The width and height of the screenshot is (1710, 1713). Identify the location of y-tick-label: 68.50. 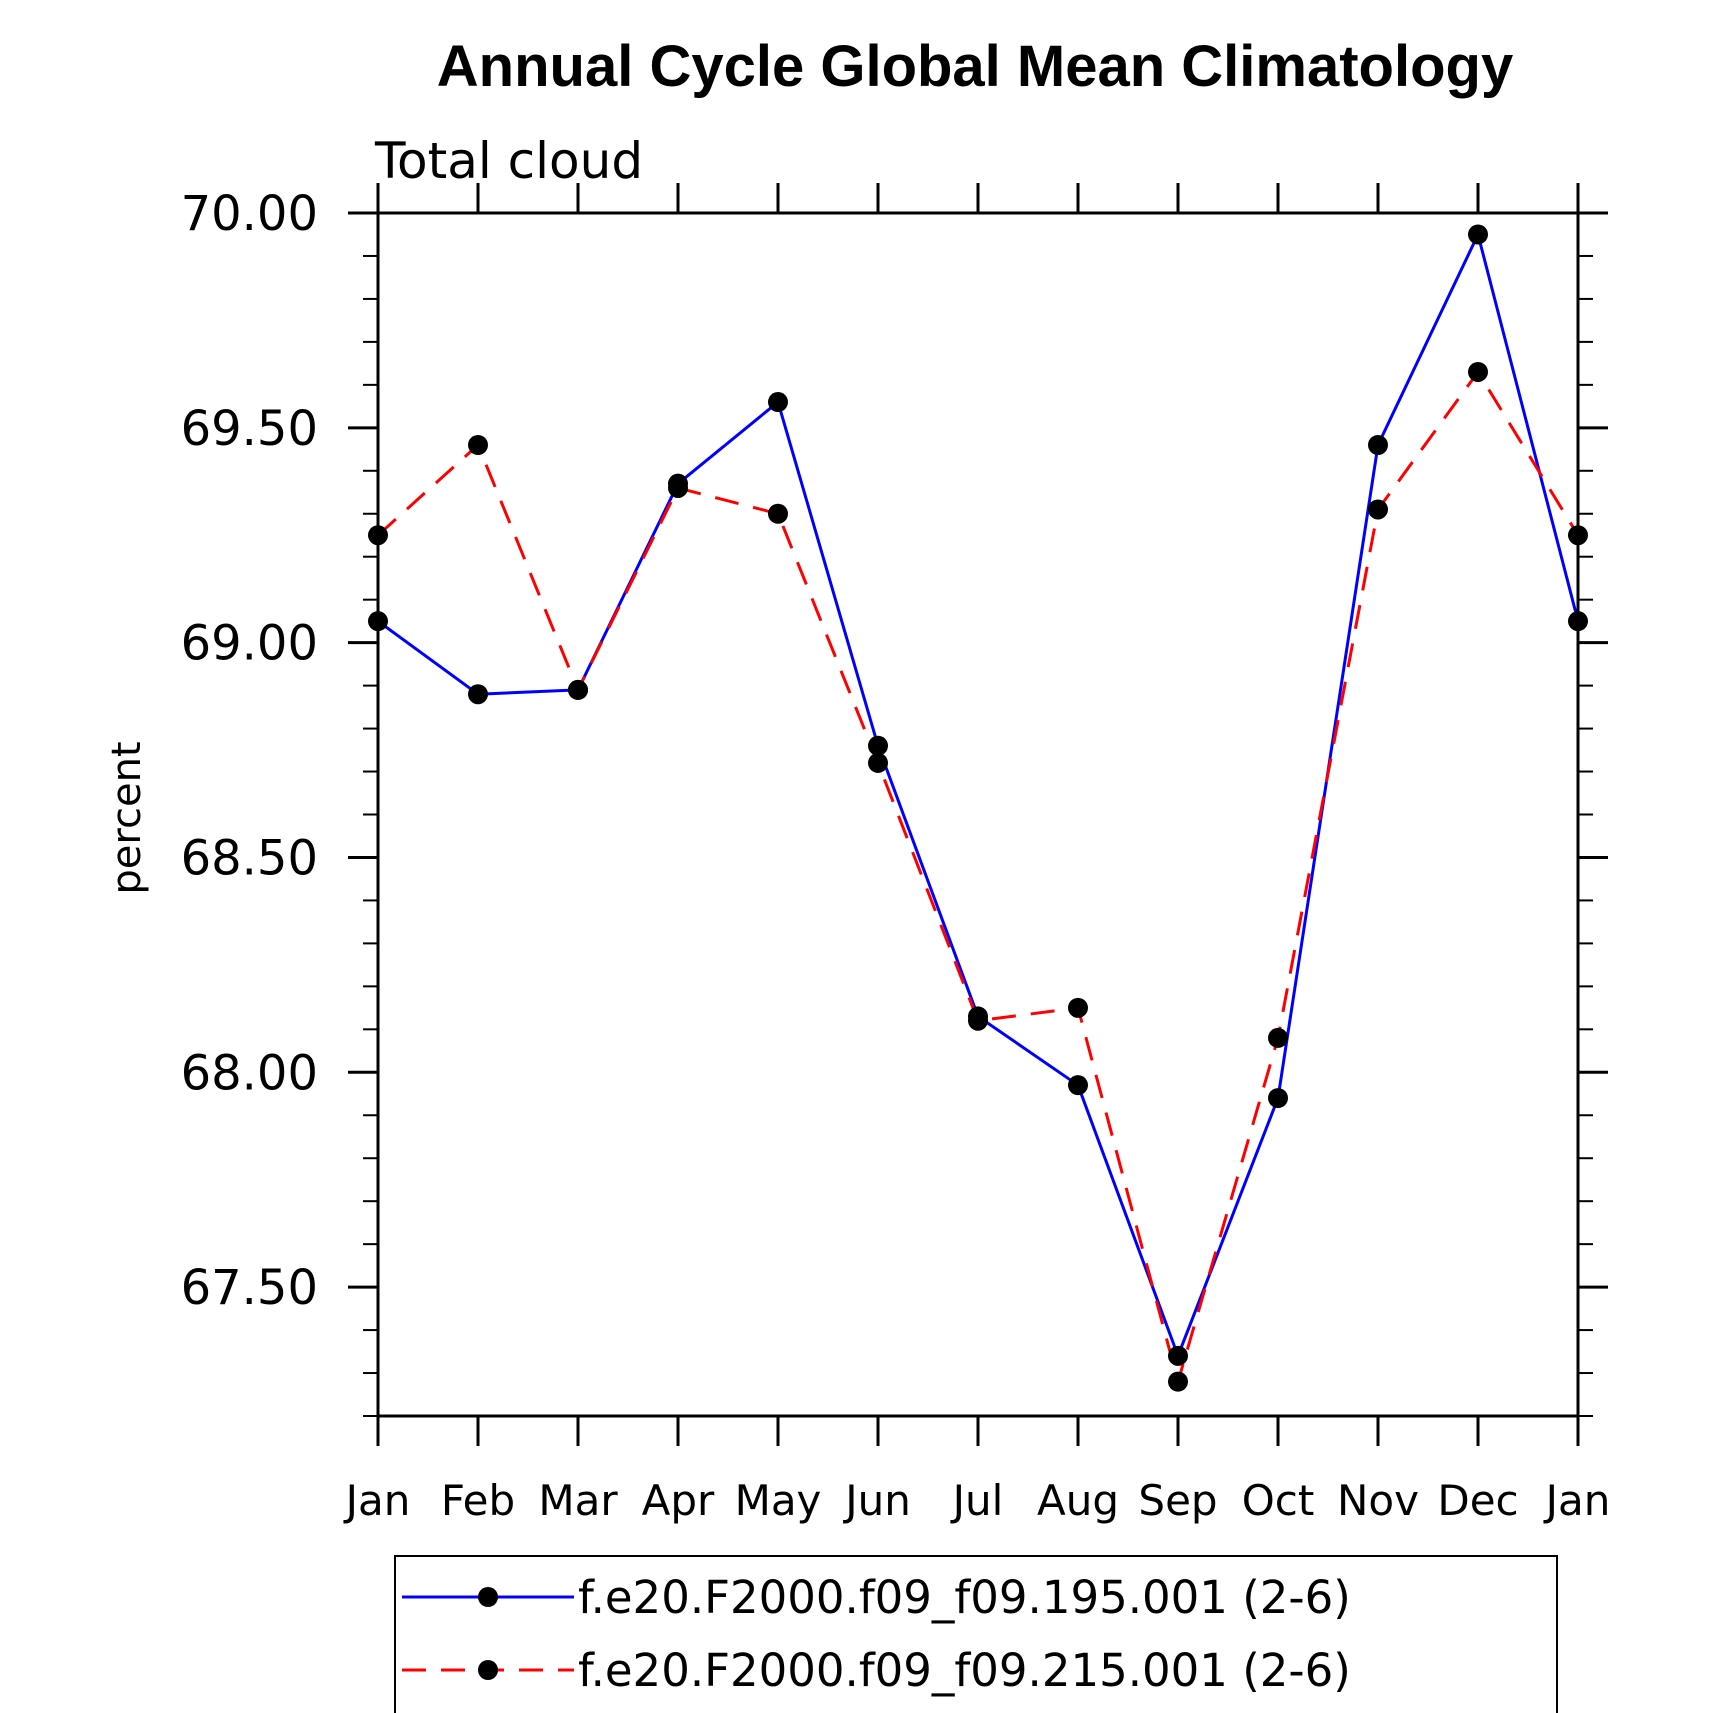
(249, 858).